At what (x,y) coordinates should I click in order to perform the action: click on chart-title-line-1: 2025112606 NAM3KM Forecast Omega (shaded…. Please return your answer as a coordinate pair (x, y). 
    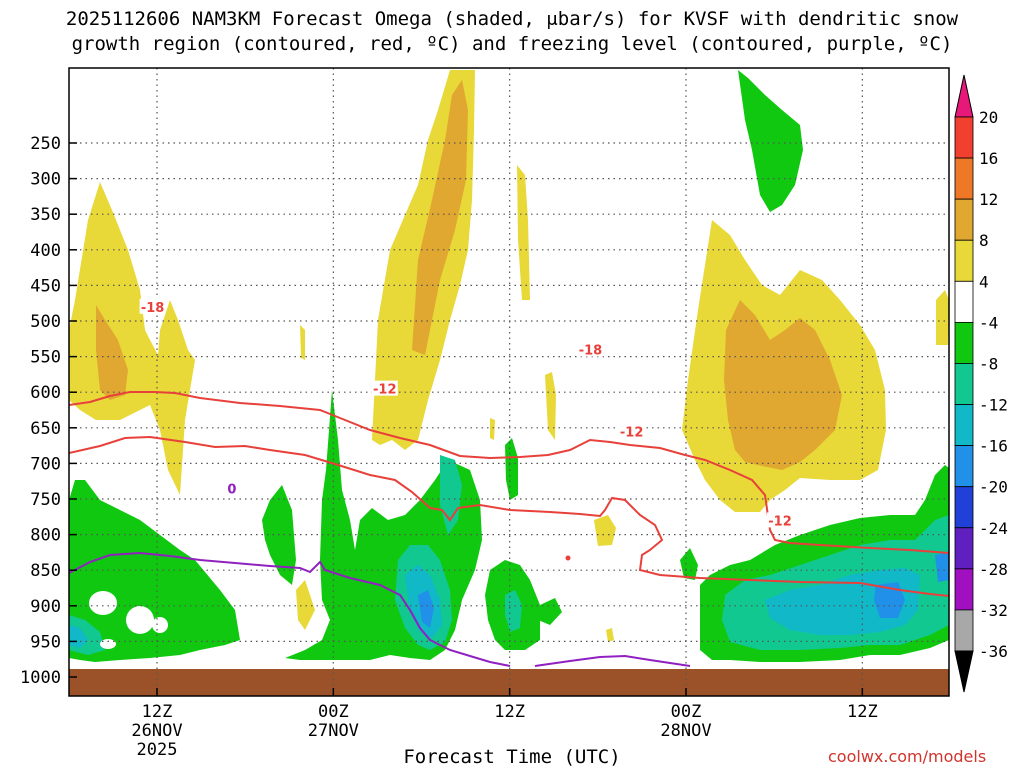
    Looking at the image, I should click on (512, 19).